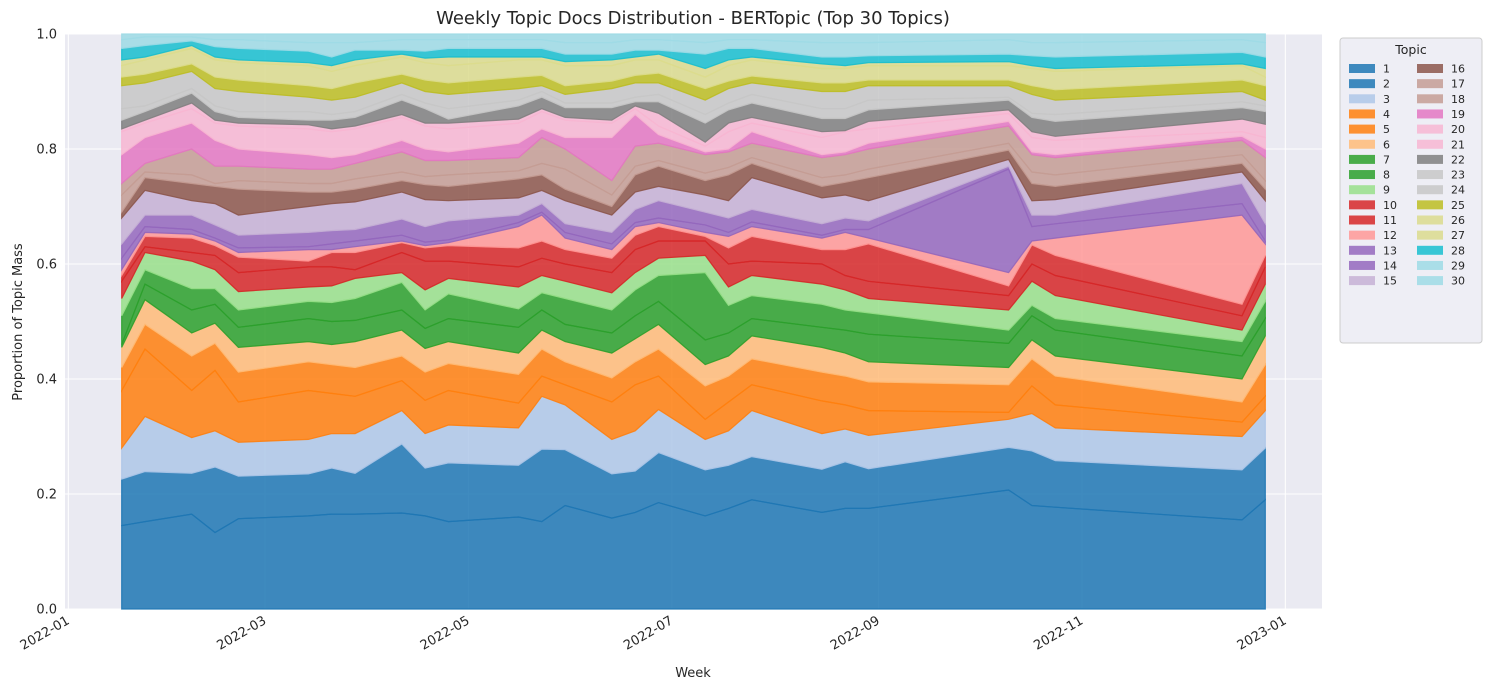 This screenshot has height=689, width=1491. What do you see at coordinates (1458, 175) in the screenshot?
I see `legend-label: 23` at bounding box center [1458, 175].